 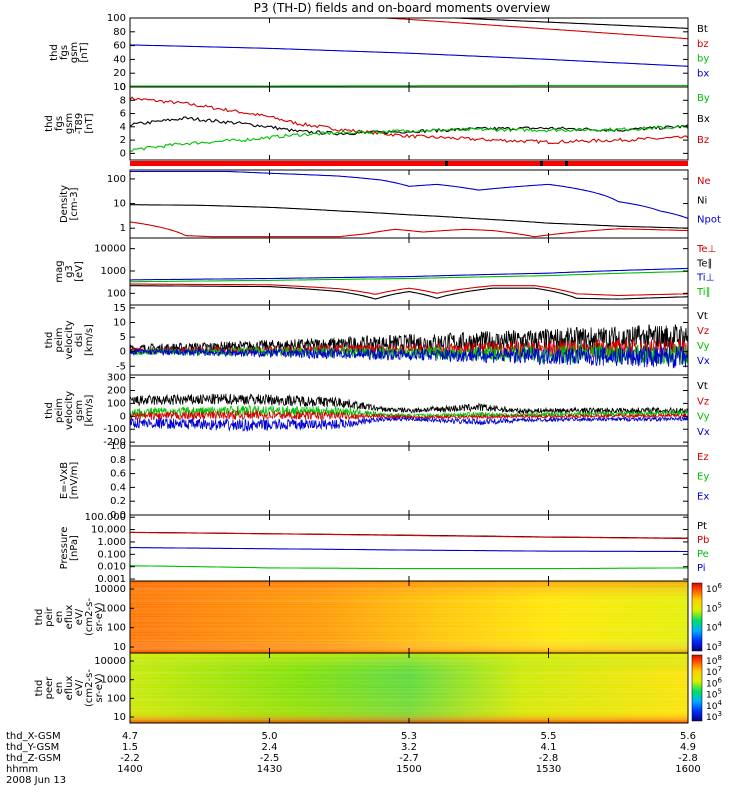 What do you see at coordinates (130, 736) in the screenshot?
I see `x-tick-label: 4.7` at bounding box center [130, 736].